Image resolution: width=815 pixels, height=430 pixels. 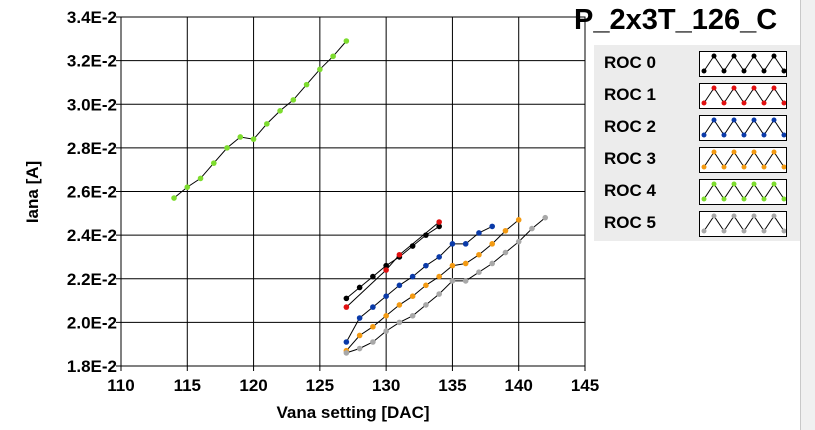 I want to click on legend-label: ROC 4, so click(x=630, y=190).